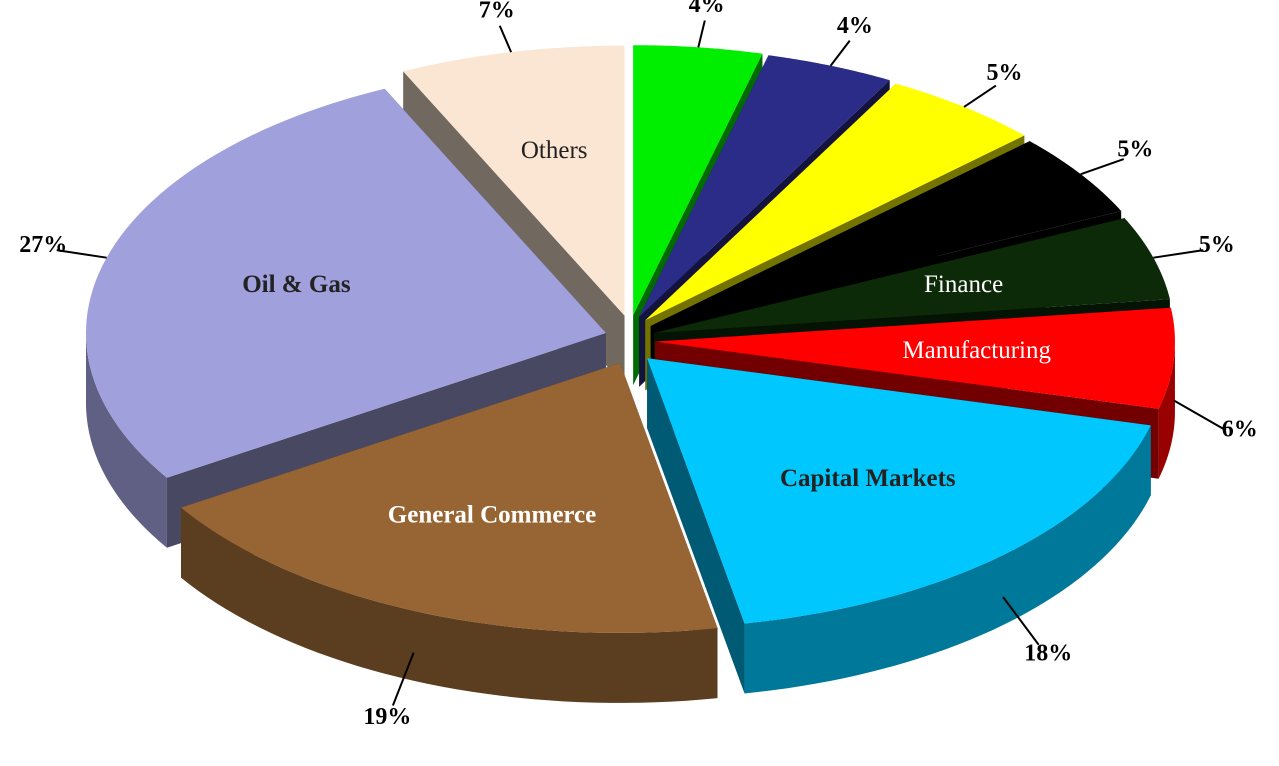 The width and height of the screenshot is (1279, 766). What do you see at coordinates (43, 245) in the screenshot?
I see `value-label: 27%` at bounding box center [43, 245].